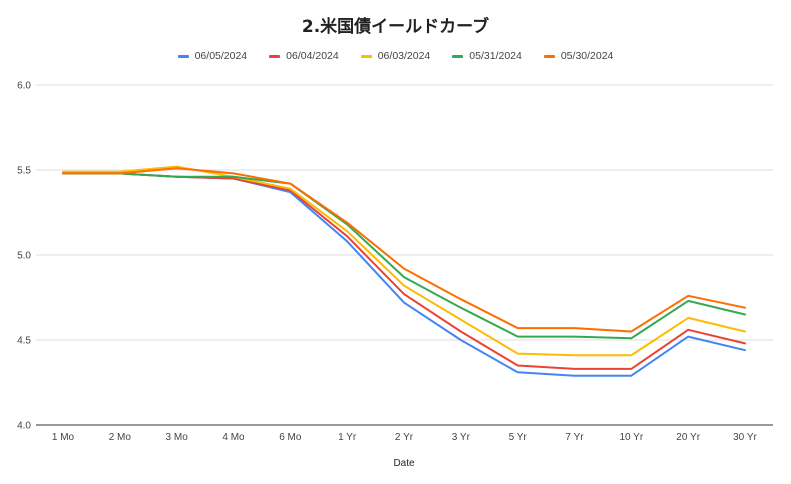  Describe the element at coordinates (24, 256) in the screenshot. I see `y-tick-label: 5.0` at that location.